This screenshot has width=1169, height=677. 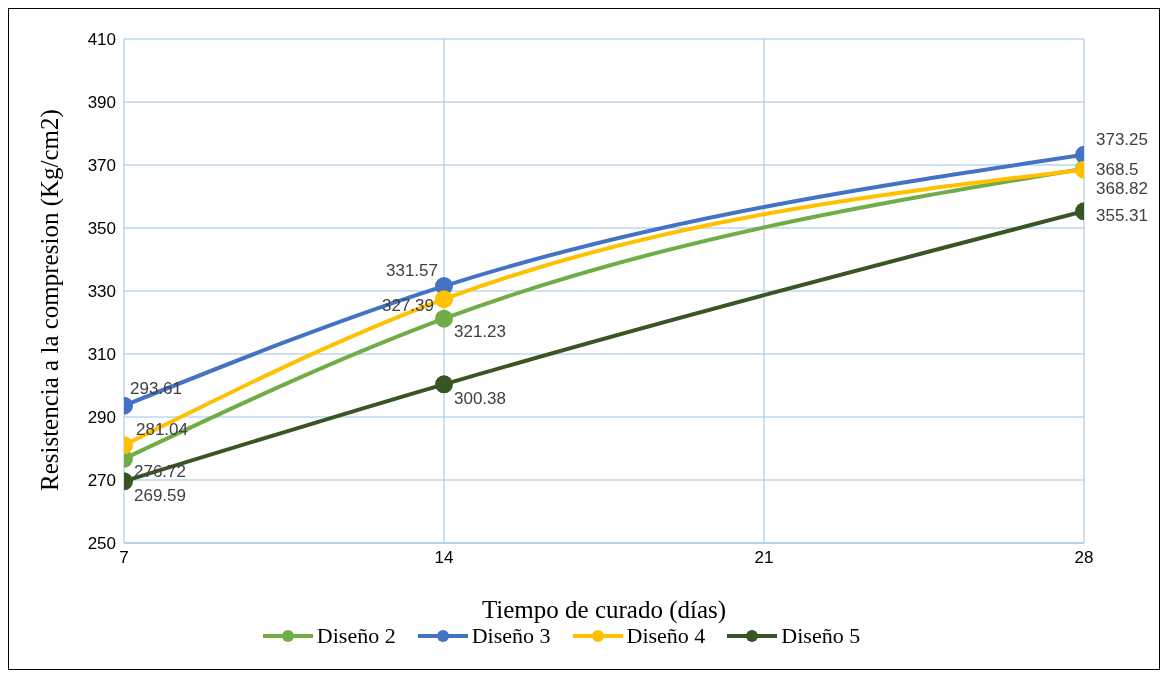 I want to click on data-label: 368.5, so click(x=1117, y=169).